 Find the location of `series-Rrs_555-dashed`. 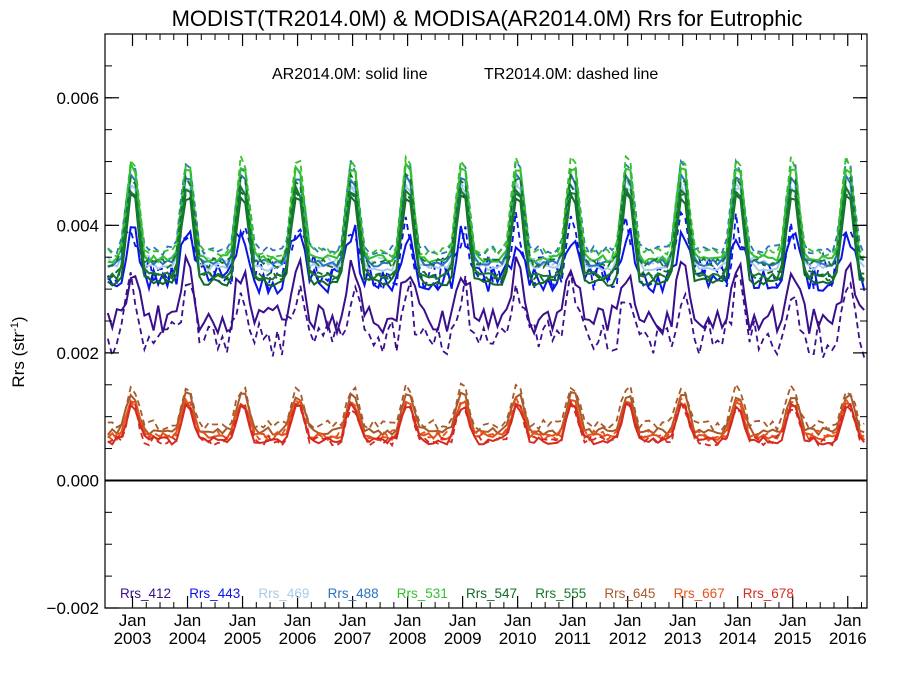

series-Rrs_555-dashed is located at coordinates (486, 220).